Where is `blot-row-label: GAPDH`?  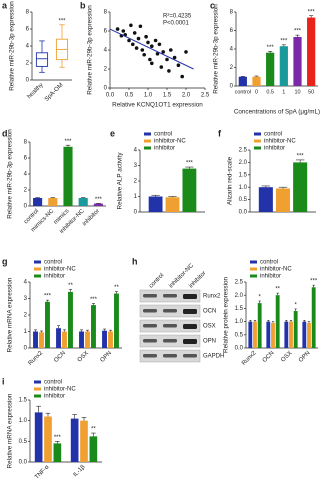
blot-row-label: GAPDH is located at coordinates (213, 357).